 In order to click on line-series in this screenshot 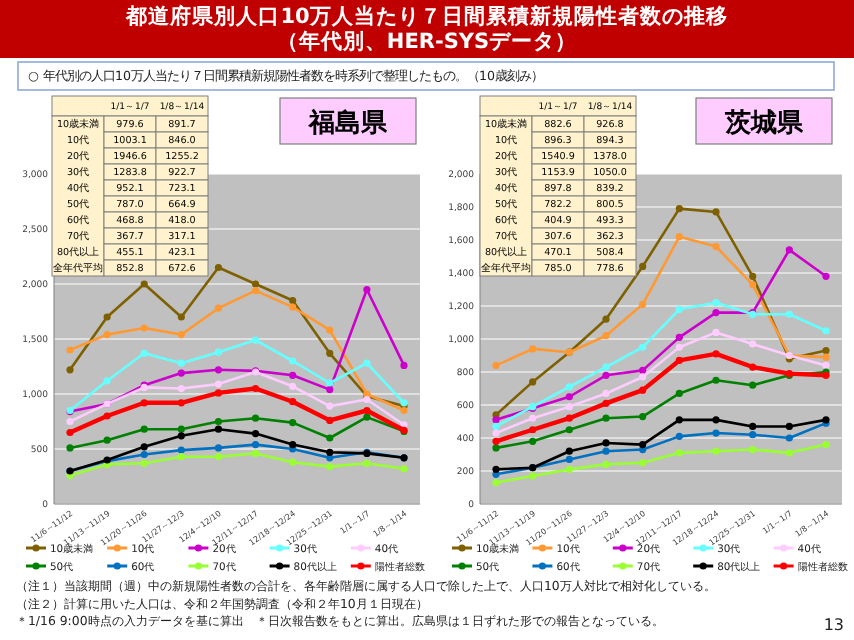, I will do `click(237, 375)`.